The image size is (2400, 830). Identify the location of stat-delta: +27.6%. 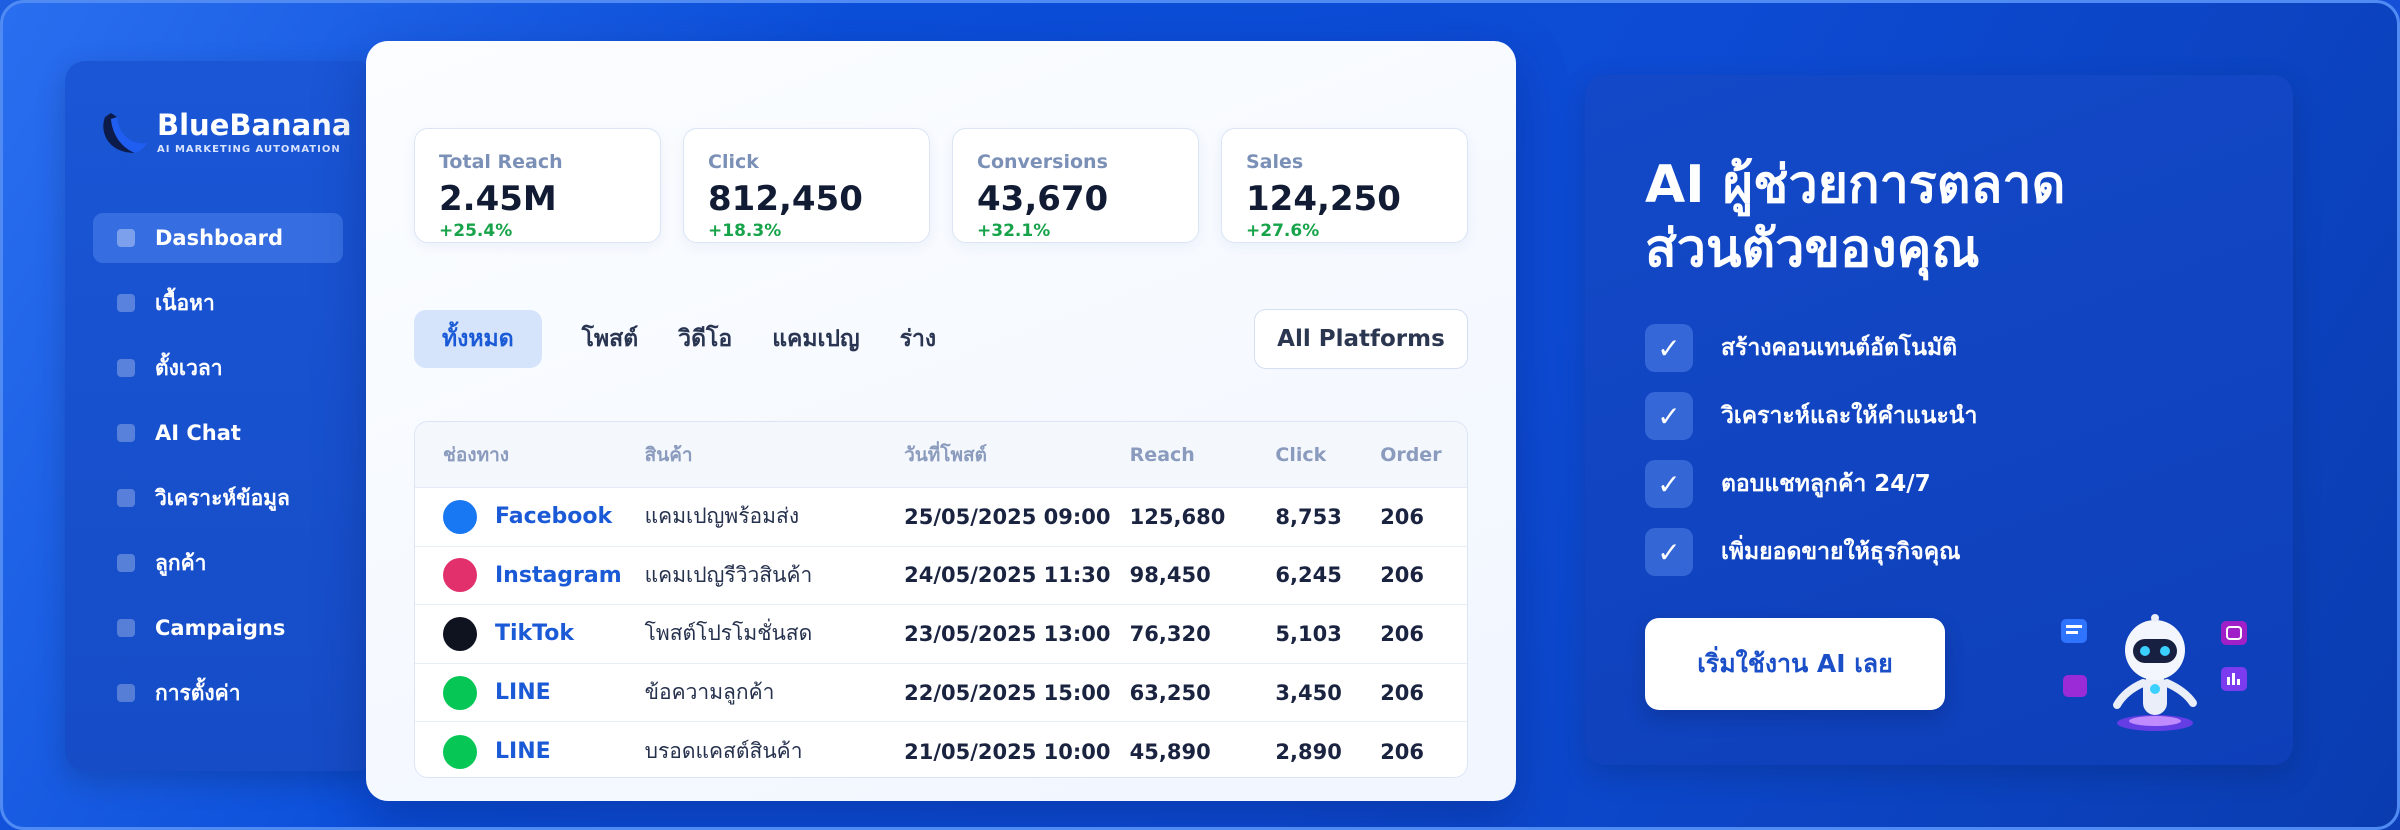
(1283, 231).